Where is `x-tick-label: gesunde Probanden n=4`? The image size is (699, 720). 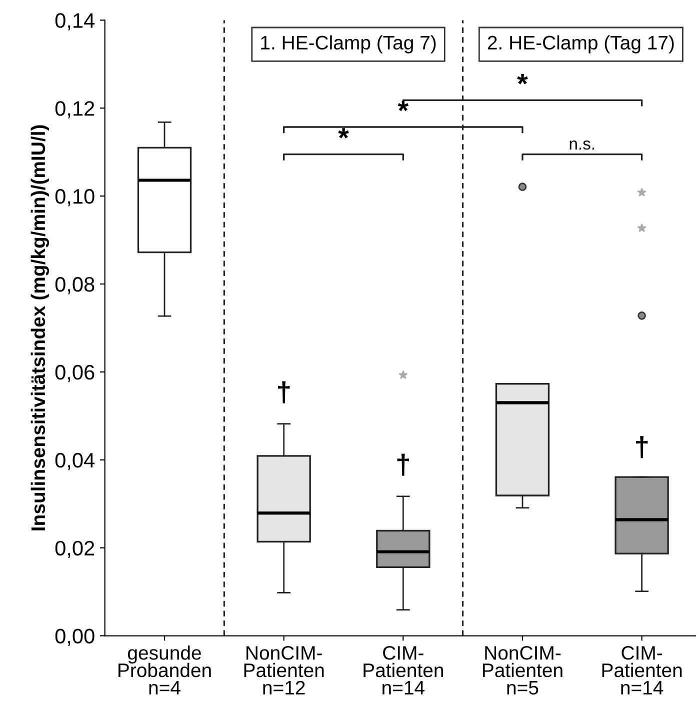 x-tick-label: gesunde Probanden n=4 is located at coordinates (164, 669).